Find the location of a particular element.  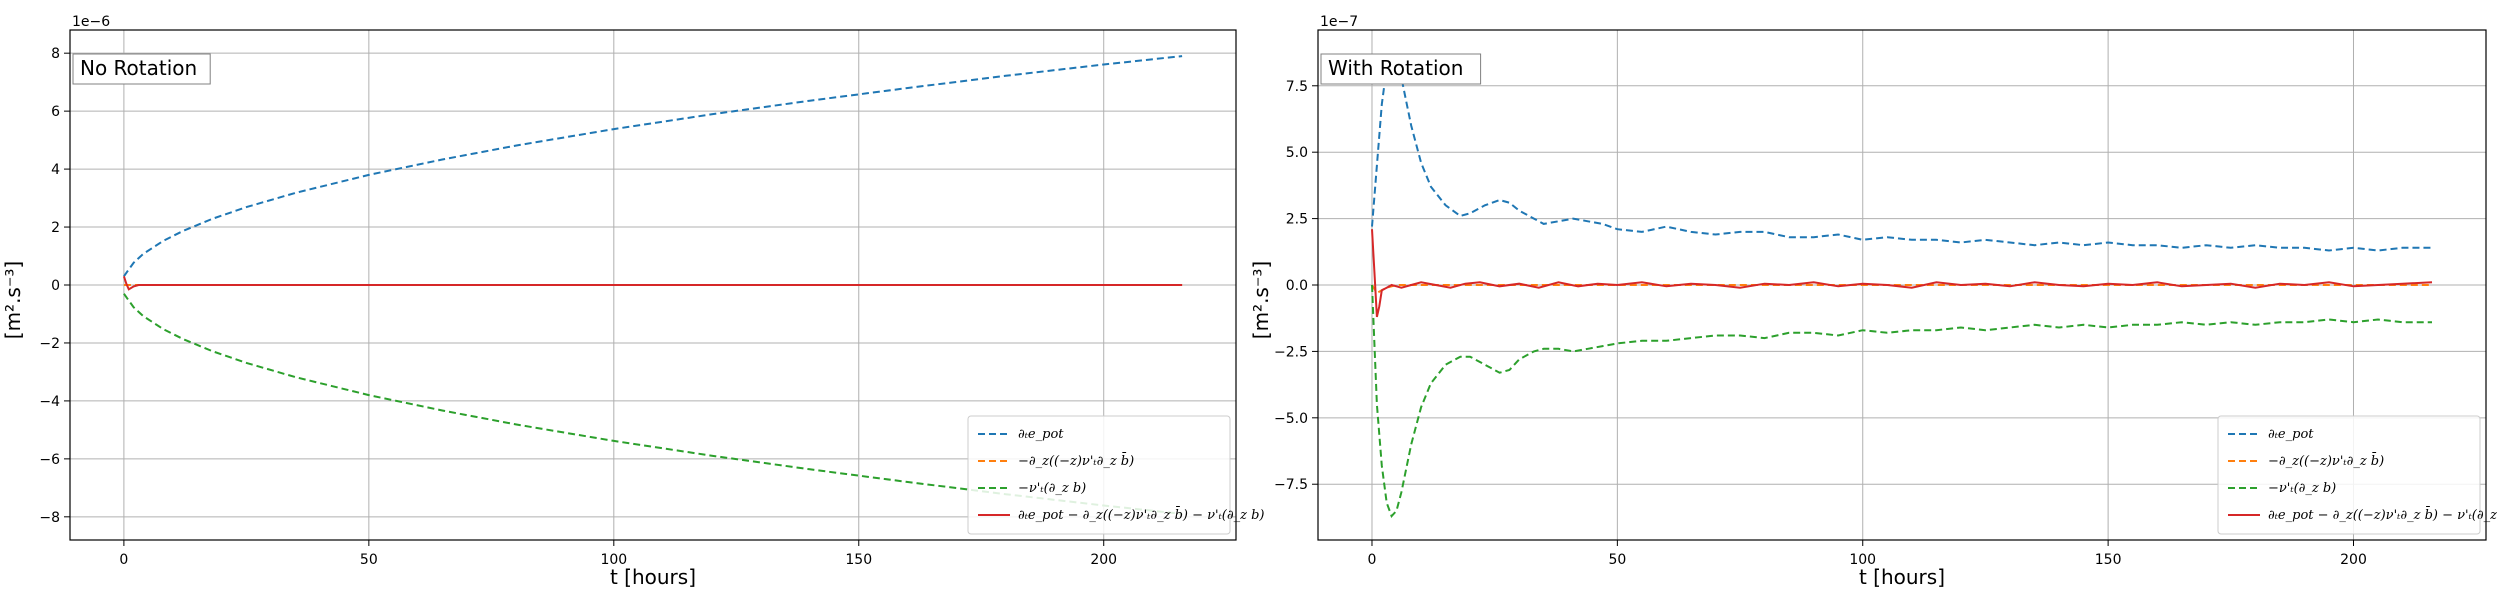

y-offset-label: 1e−7 is located at coordinates (1339, 22).